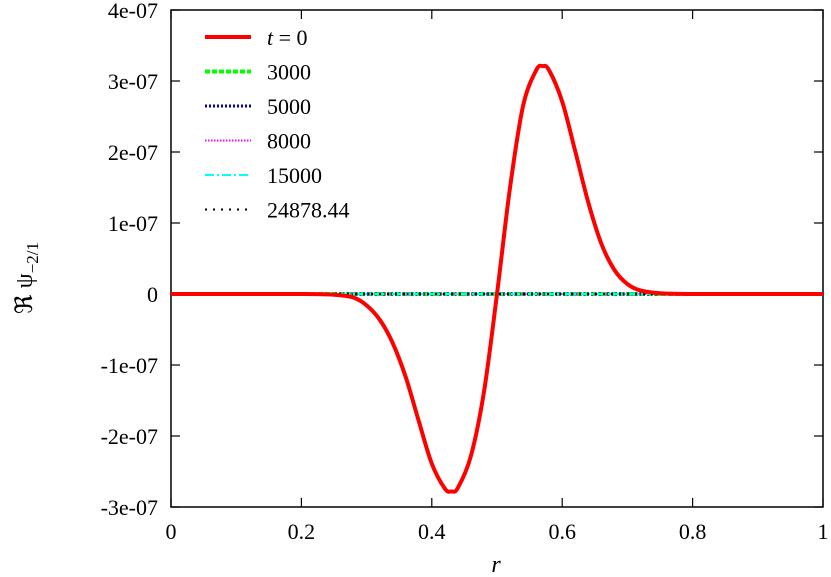 The height and width of the screenshot is (577, 831). I want to click on svg-text: ℜ ψ−2/1, so click(27, 278).